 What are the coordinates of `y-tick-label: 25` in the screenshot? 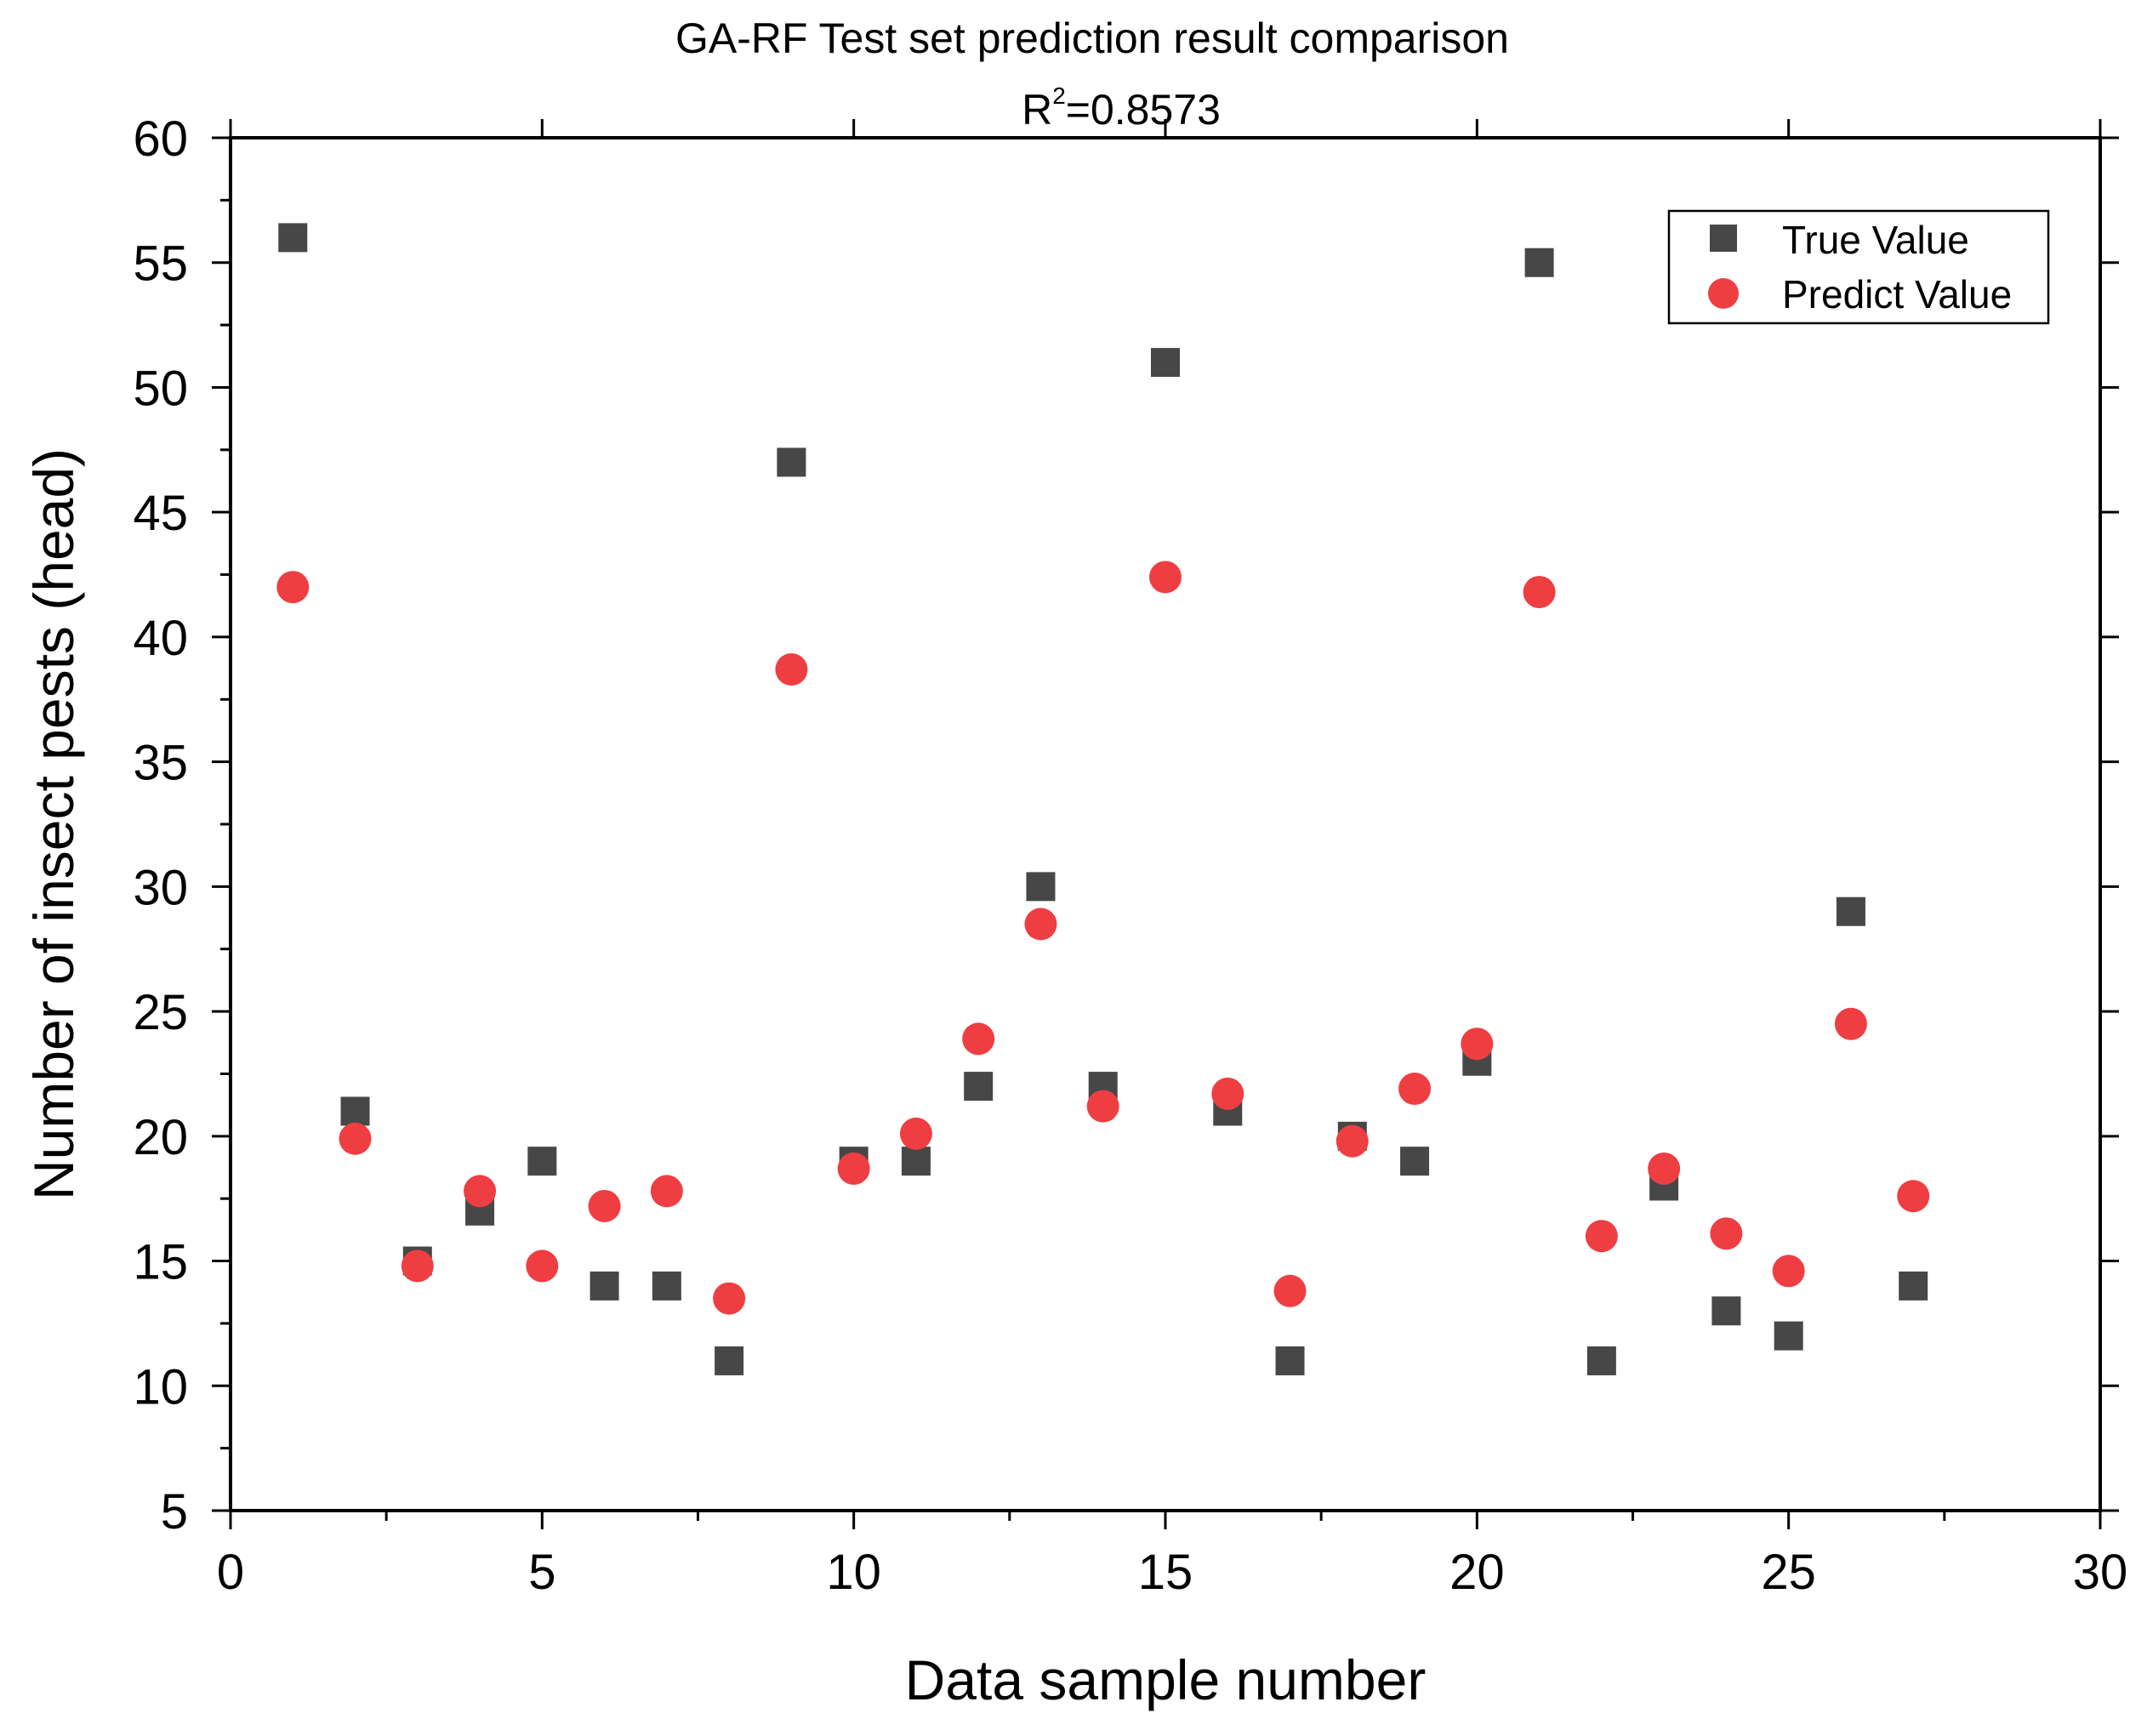 It's located at (161, 1012).